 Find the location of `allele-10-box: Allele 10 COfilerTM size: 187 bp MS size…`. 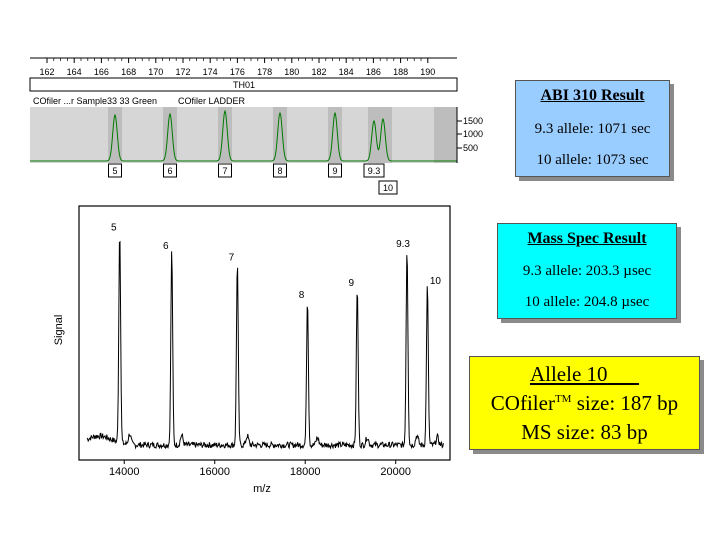

allele-10-box: Allele 10 COfilerTM size: 187 bp MS size… is located at coordinates (584, 403).